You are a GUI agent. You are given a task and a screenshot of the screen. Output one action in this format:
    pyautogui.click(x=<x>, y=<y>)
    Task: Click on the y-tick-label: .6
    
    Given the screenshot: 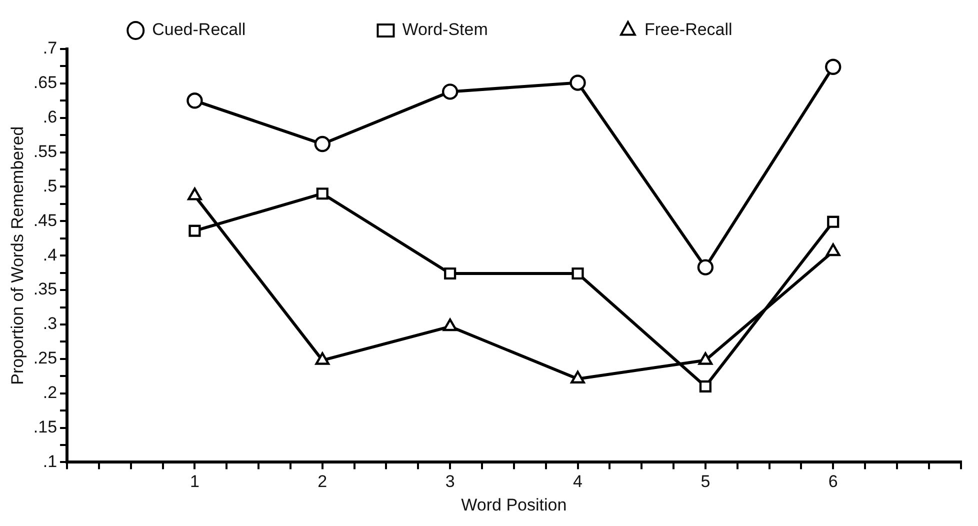 What is the action you would take?
    pyautogui.click(x=50, y=117)
    